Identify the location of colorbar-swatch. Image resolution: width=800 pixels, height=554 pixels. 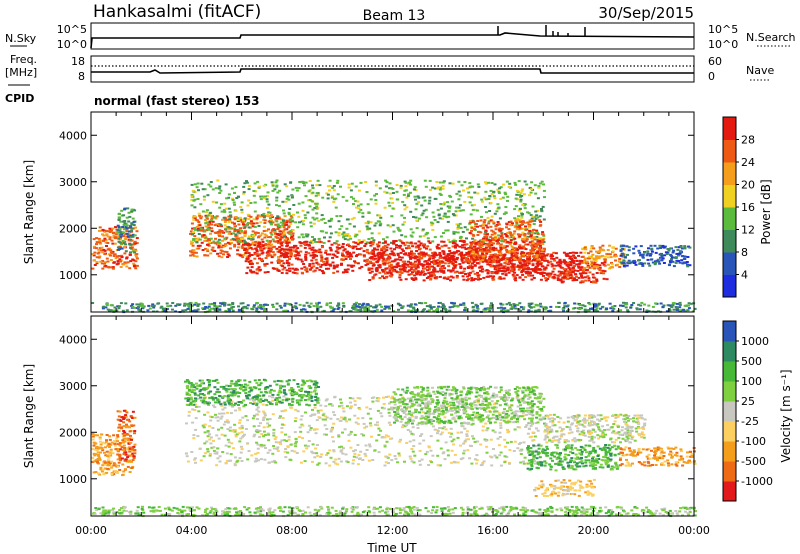
(729, 286).